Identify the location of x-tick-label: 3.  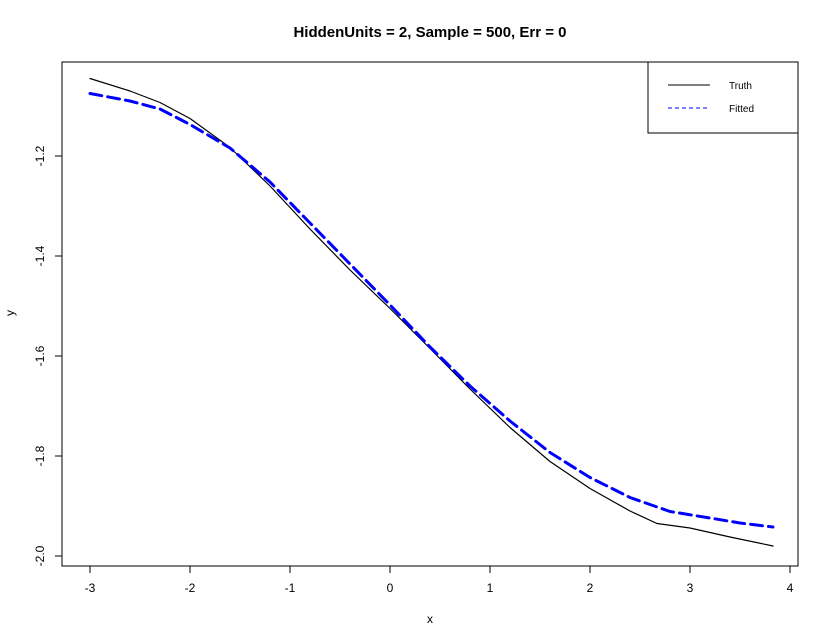
(690, 588).